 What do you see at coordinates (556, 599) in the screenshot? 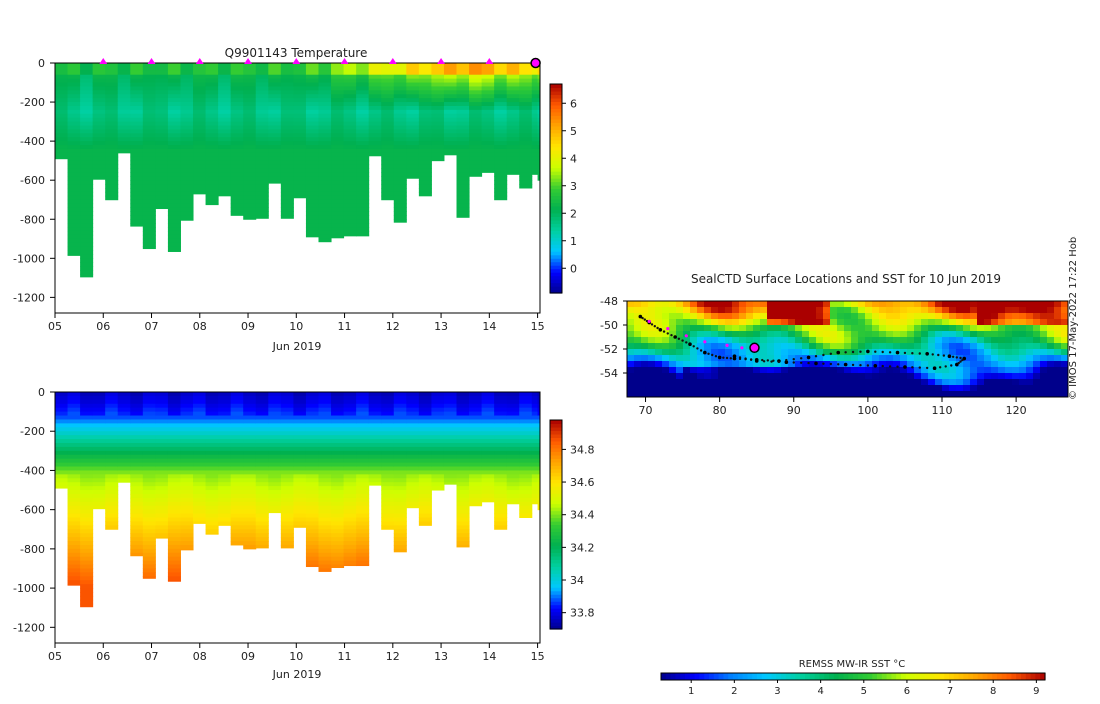
I see `colorbar-segment` at bounding box center [556, 599].